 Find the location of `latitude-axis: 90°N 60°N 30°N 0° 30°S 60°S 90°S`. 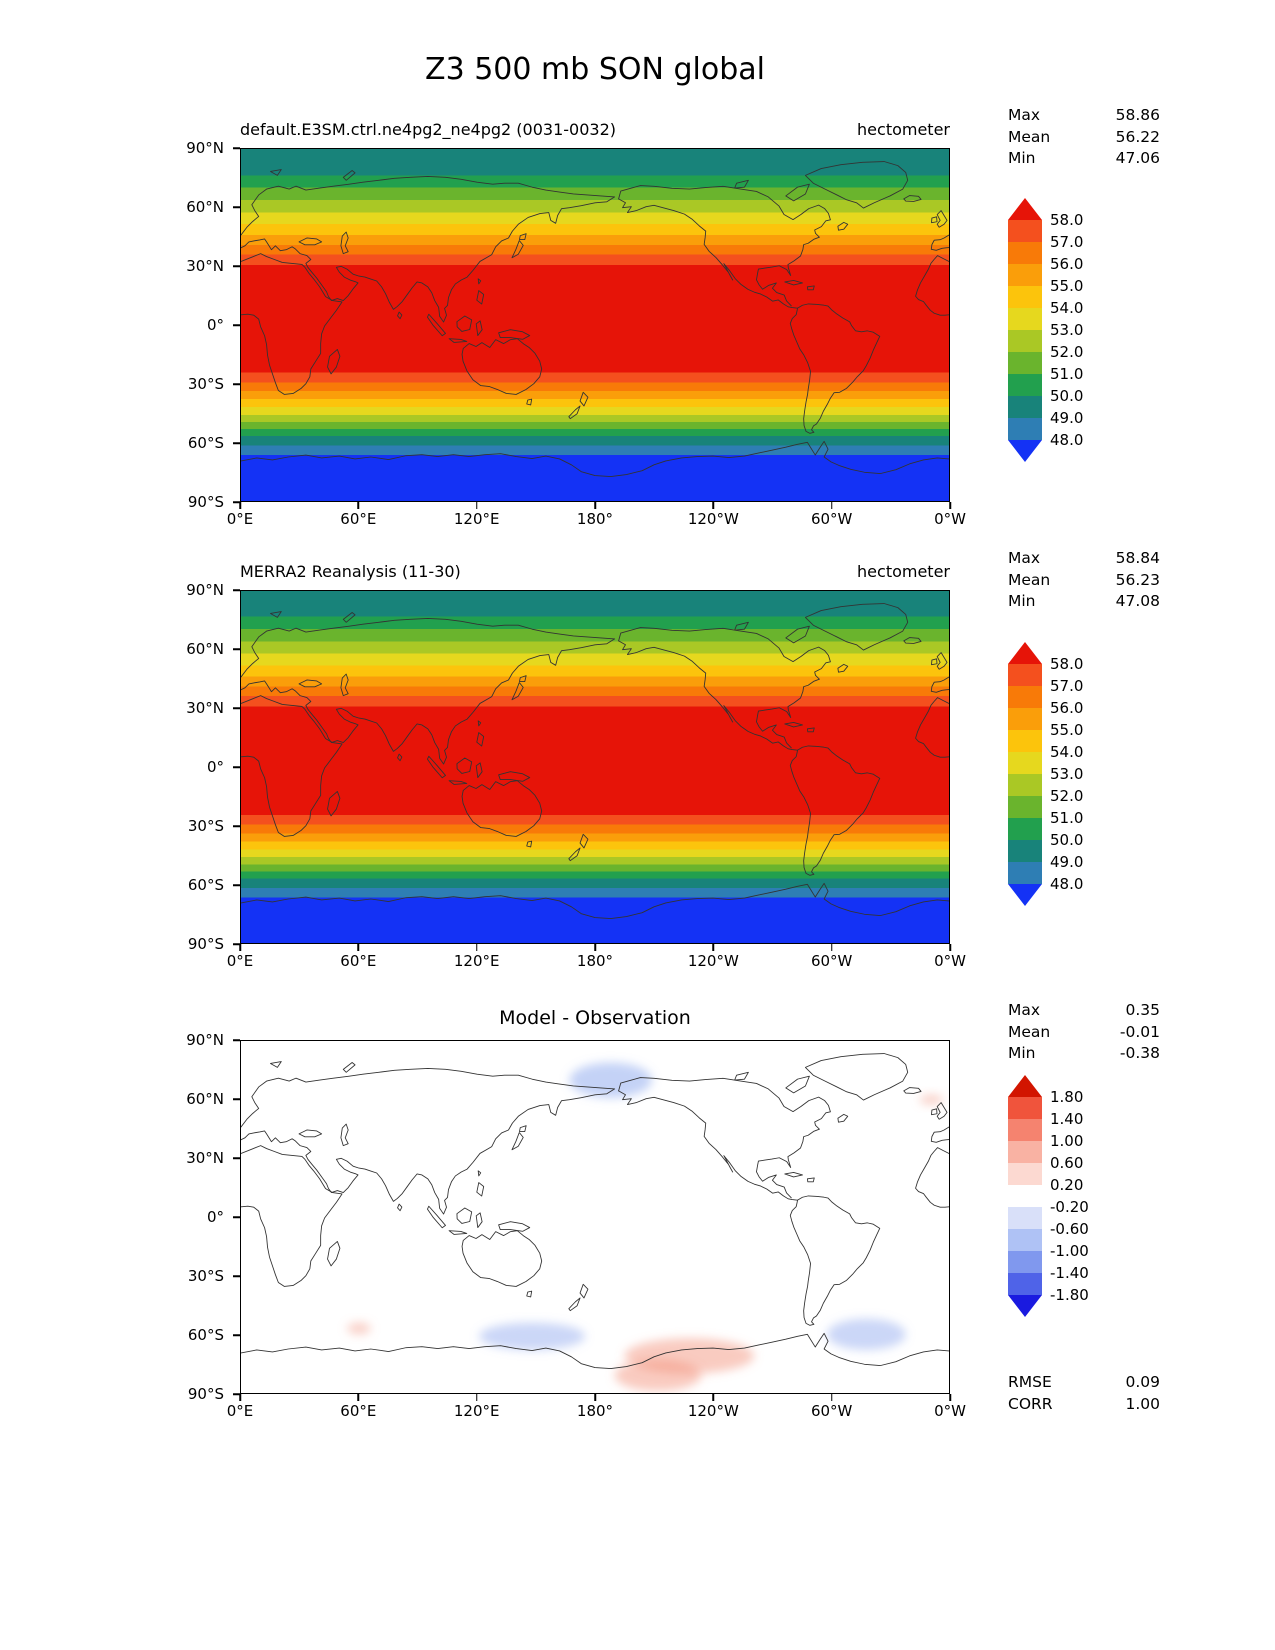

latitude-axis: 90°N 60°N 30°N 0° 30°S 60°S 90°S is located at coordinates (195, 325).